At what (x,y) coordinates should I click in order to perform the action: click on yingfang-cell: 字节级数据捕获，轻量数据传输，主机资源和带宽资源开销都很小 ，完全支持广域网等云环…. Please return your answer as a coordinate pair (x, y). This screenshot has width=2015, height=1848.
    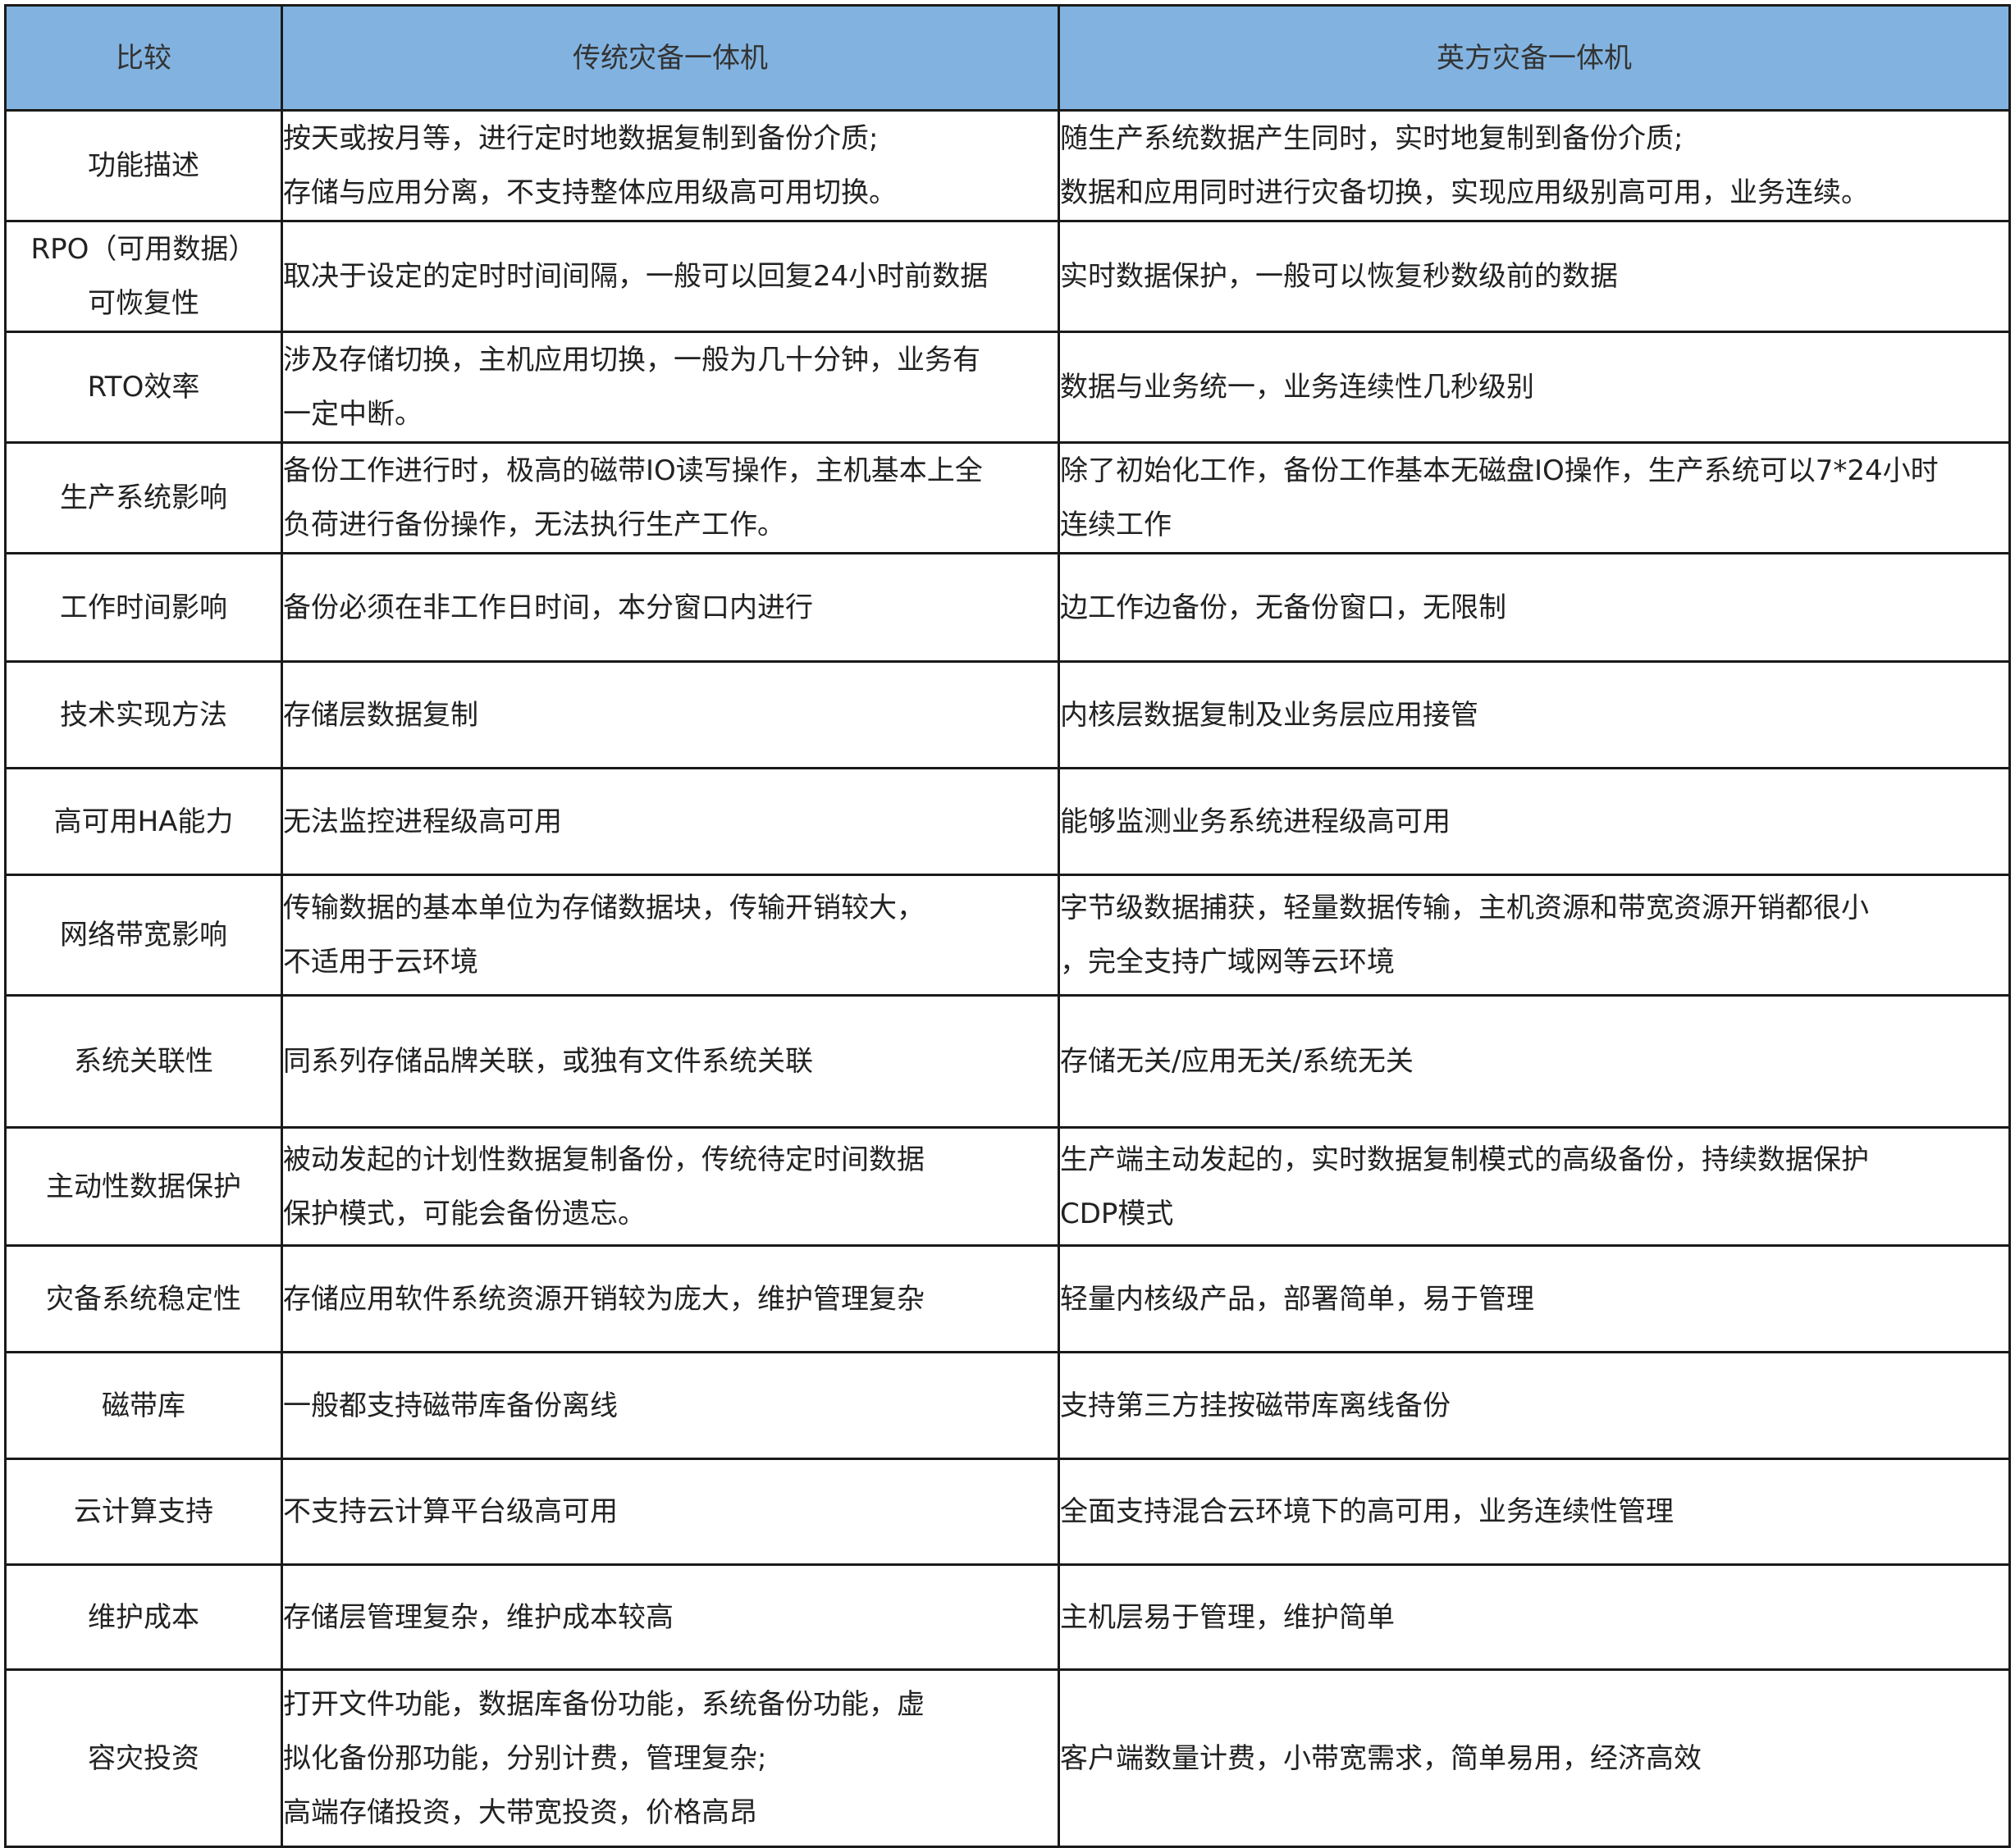
    Looking at the image, I should click on (1534, 935).